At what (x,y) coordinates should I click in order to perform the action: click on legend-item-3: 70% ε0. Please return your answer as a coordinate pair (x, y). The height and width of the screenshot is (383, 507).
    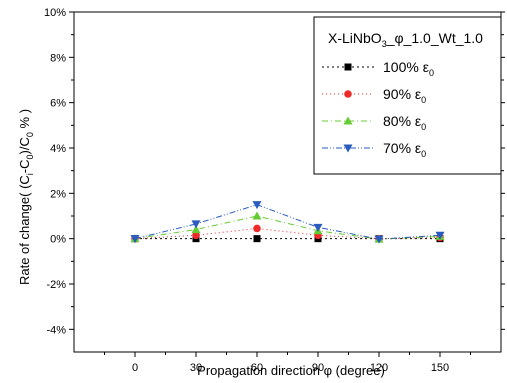
    Looking at the image, I should click on (374, 149).